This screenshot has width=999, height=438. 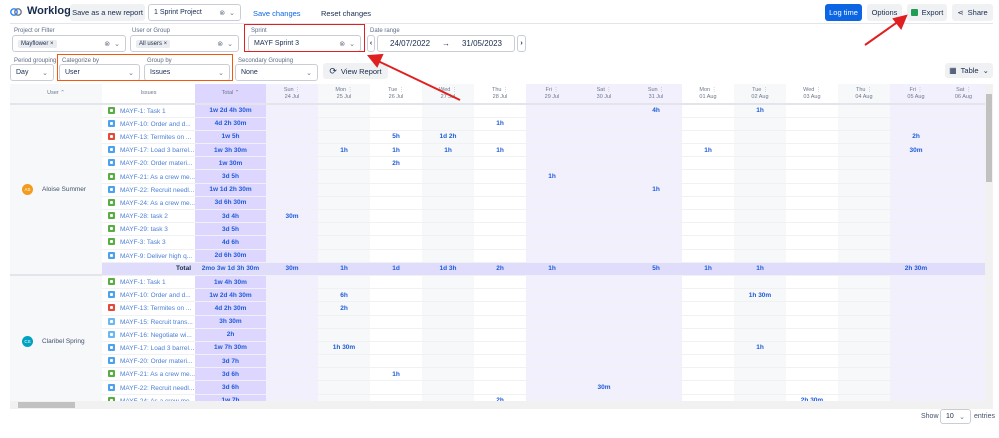 I want to click on view-report-button: ⟳ View Report, so click(x=355, y=71).